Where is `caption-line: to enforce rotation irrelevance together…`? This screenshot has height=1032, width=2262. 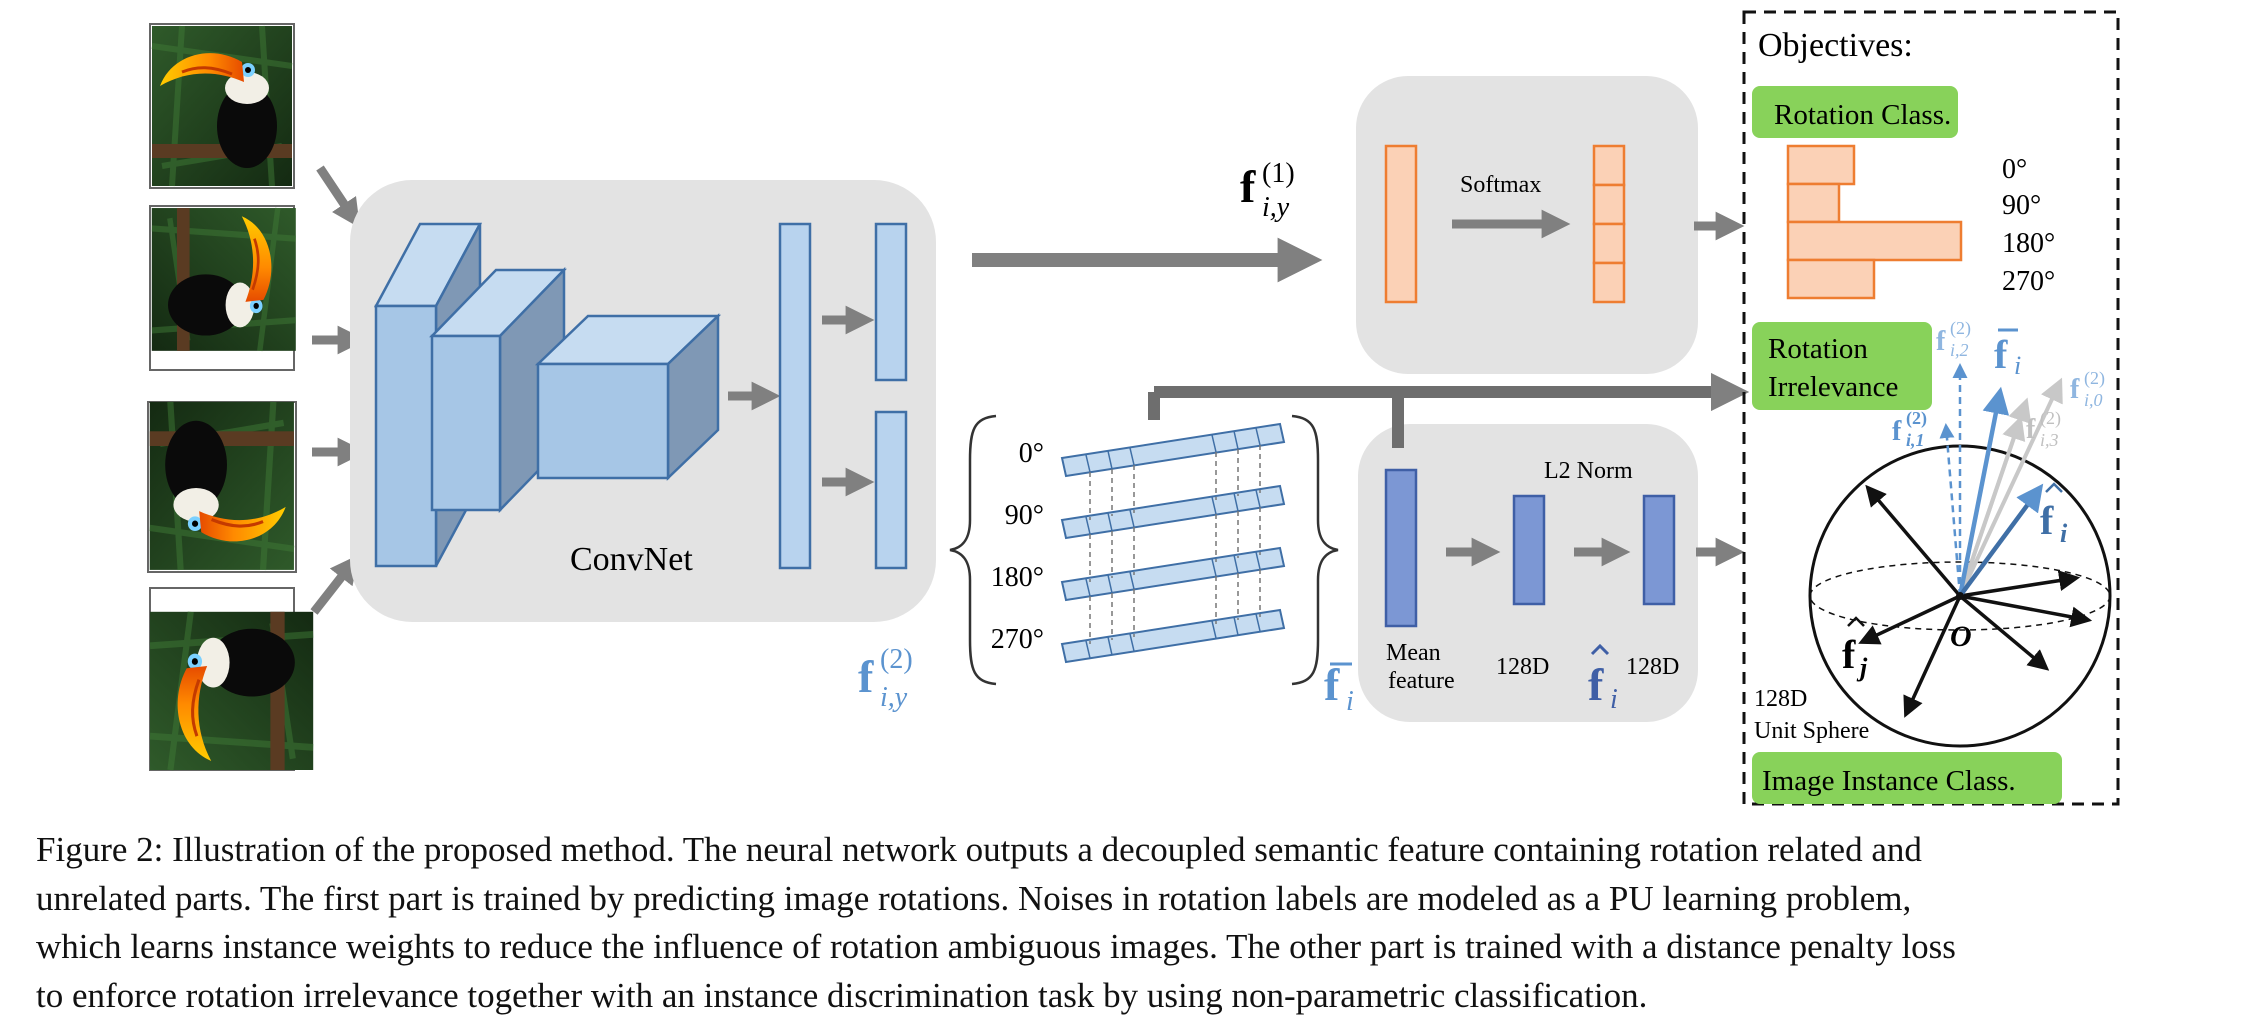
caption-line: to enforce rotation irrelevance together… is located at coordinates (842, 995).